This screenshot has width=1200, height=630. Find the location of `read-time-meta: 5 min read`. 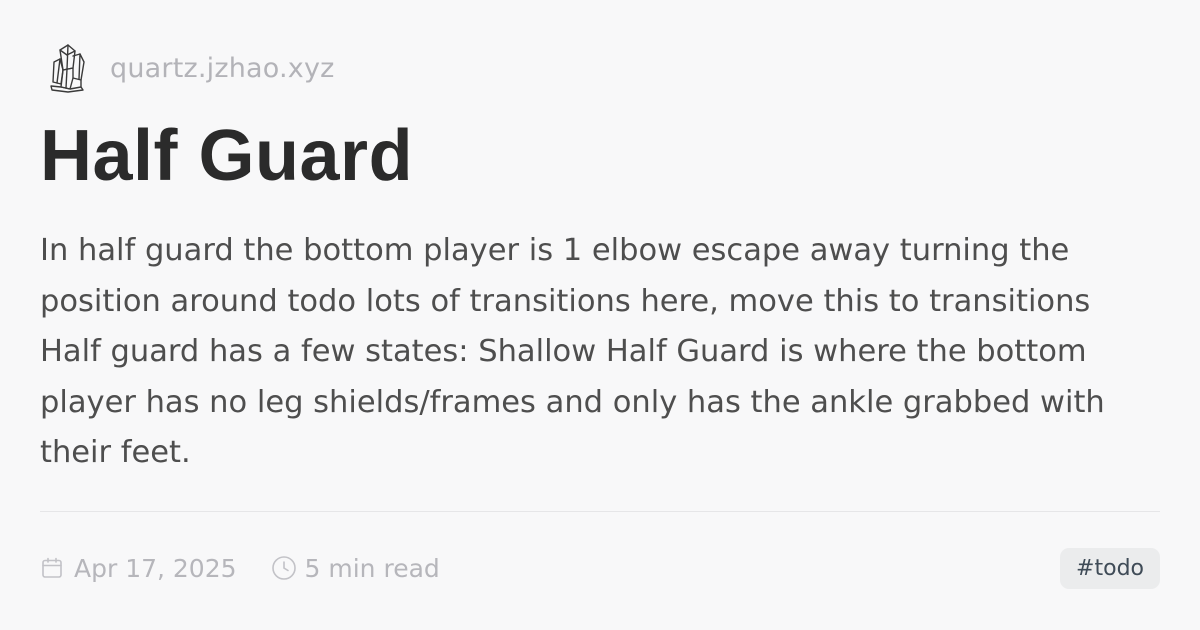

read-time-meta: 5 min read is located at coordinates (355, 568).